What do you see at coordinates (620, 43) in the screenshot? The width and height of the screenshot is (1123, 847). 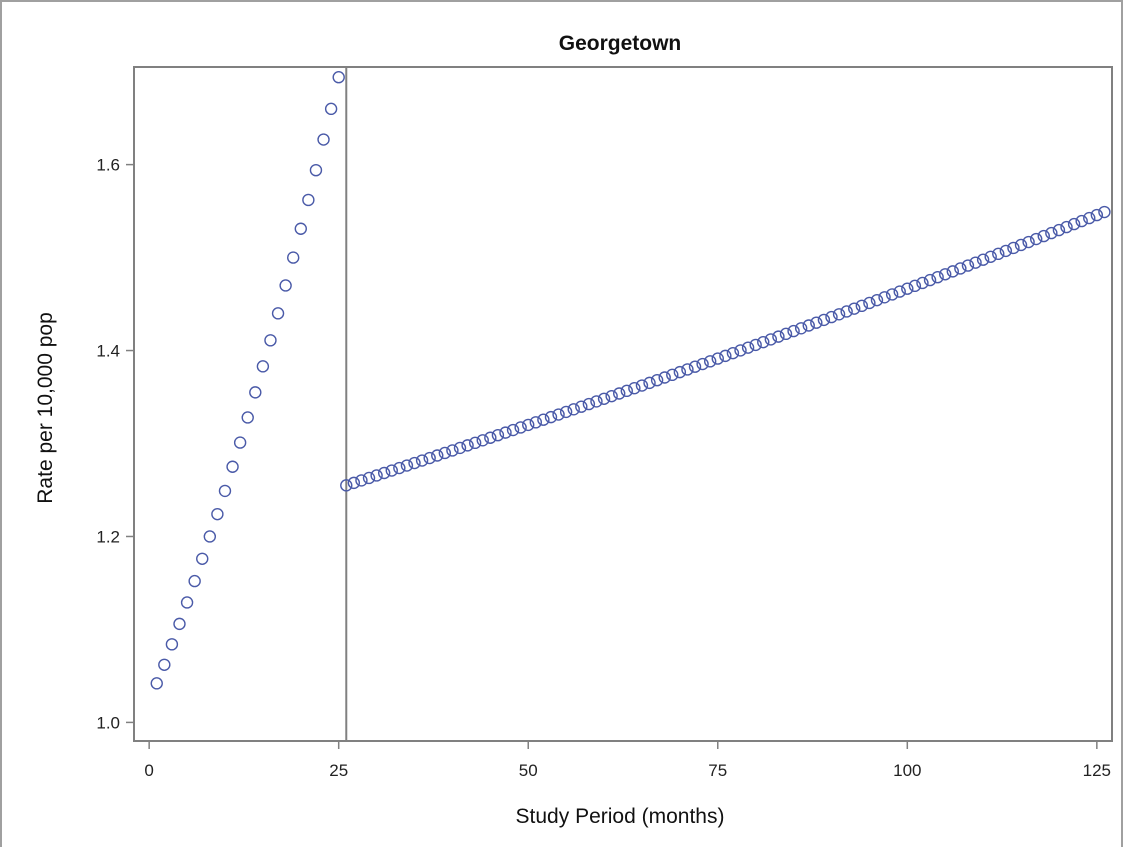 I see `chart-title: Georgetown` at bounding box center [620, 43].